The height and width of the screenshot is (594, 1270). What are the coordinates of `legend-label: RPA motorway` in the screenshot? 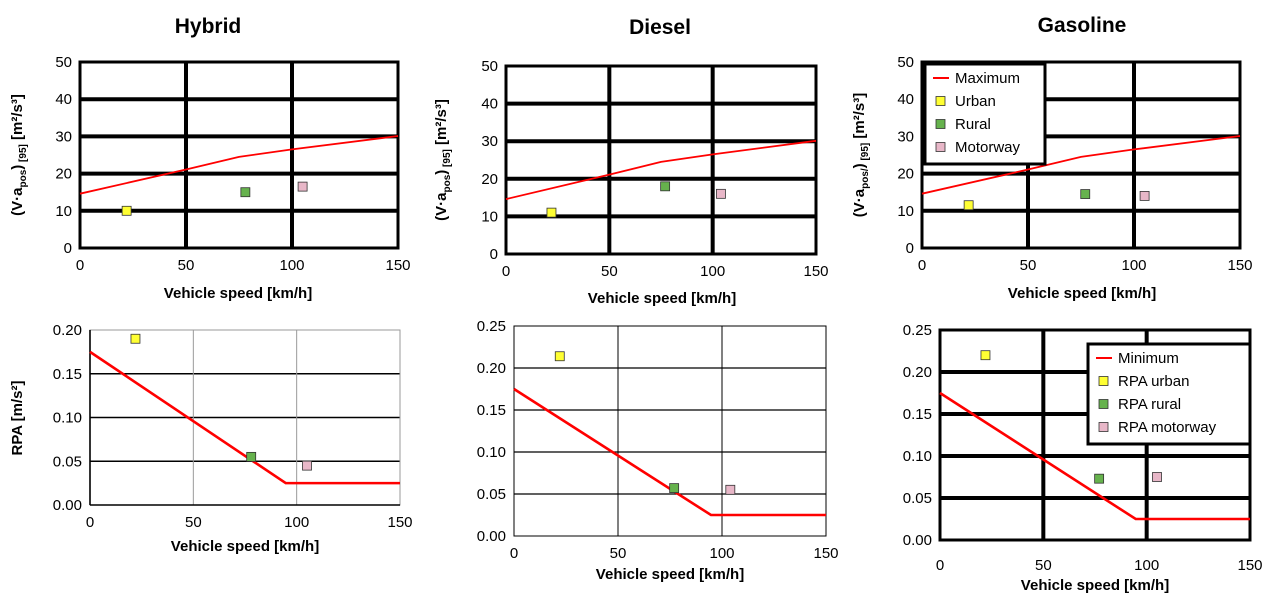 It's located at (1167, 427).